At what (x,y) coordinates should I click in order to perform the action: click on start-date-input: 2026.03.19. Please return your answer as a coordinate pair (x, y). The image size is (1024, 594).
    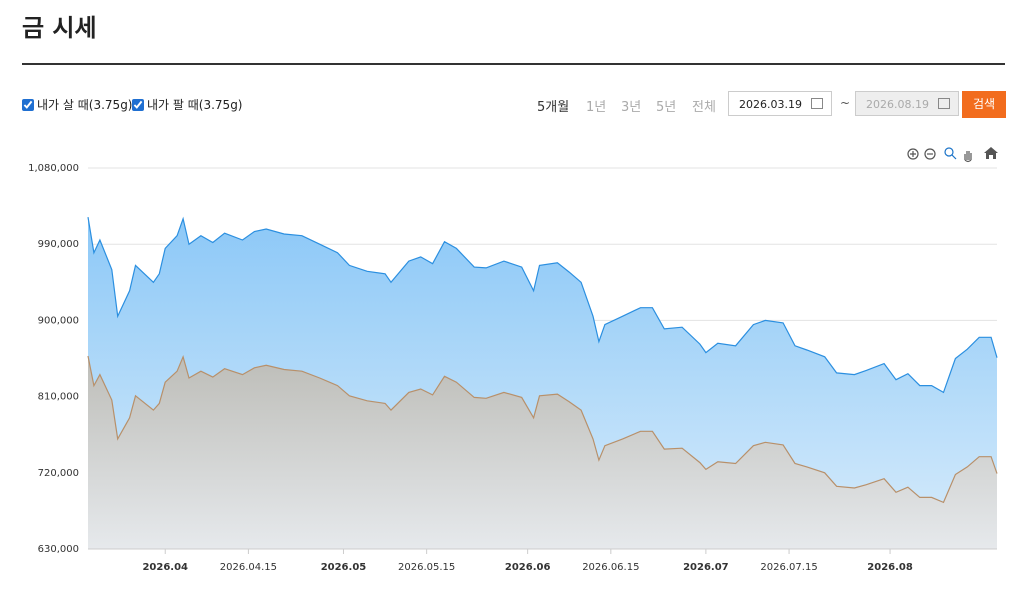
    Looking at the image, I should click on (780, 103).